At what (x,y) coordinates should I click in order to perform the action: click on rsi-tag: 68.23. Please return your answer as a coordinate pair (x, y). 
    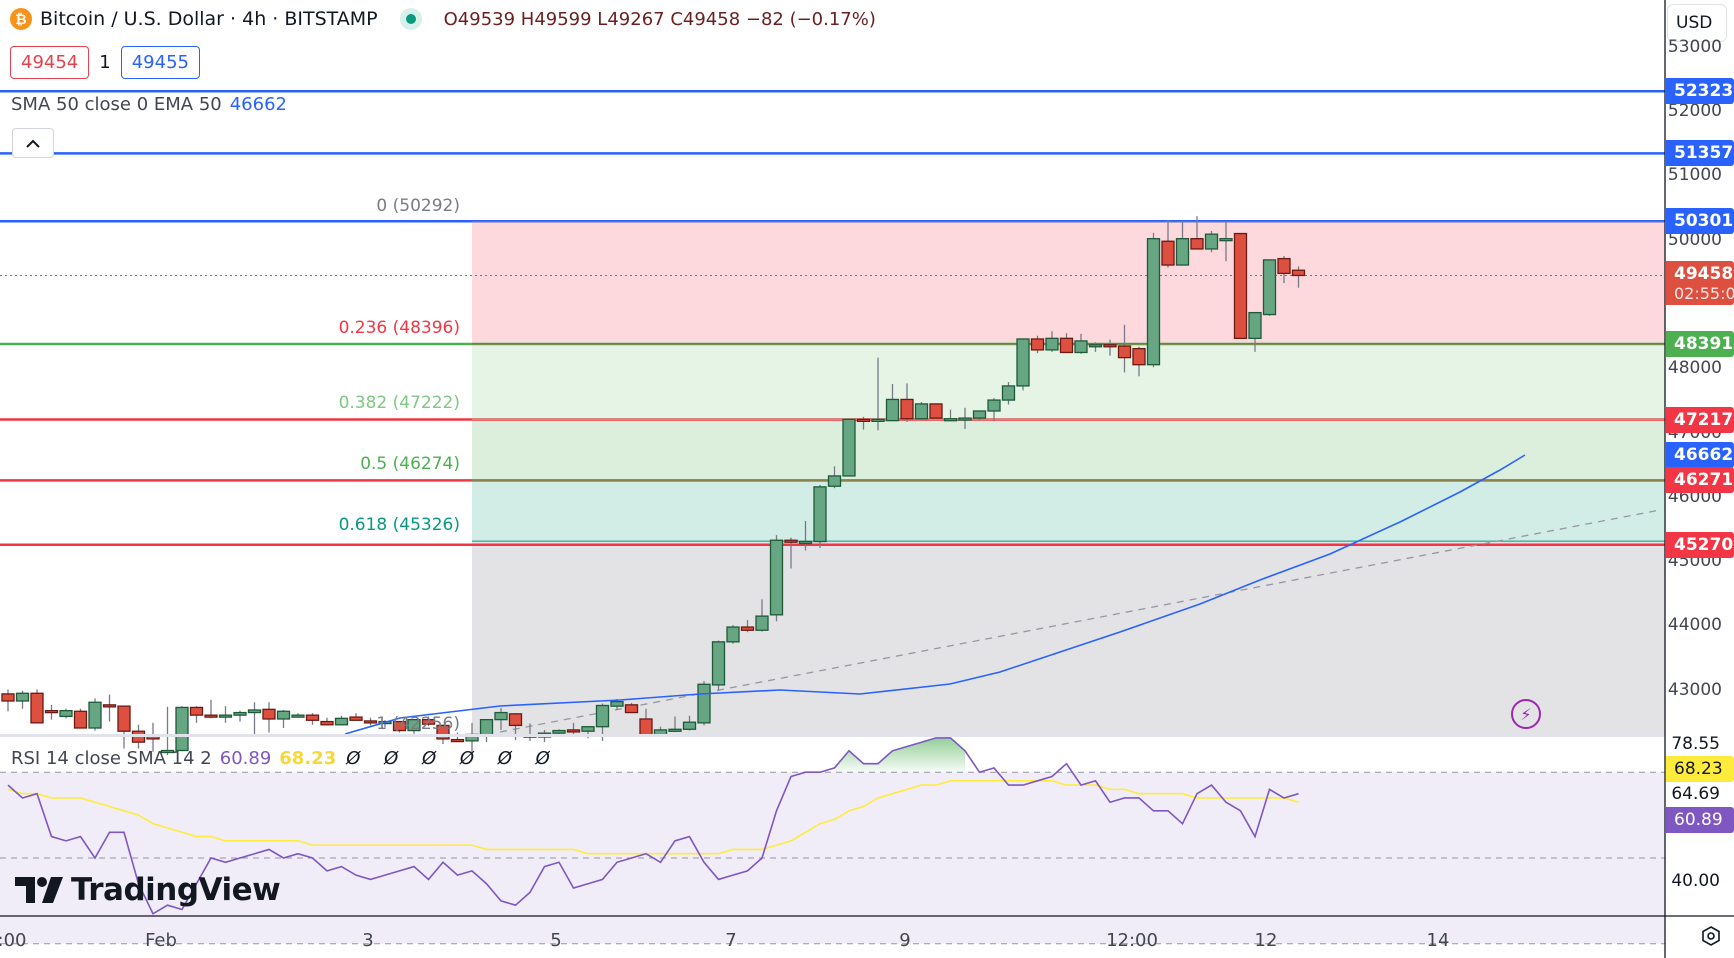
    Looking at the image, I should click on (1700, 769).